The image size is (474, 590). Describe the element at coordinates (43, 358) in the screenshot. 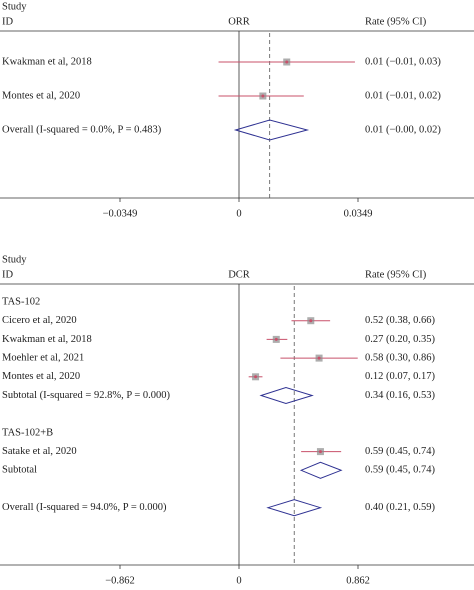

I see `study-label: Moehler et al, 2021` at that location.